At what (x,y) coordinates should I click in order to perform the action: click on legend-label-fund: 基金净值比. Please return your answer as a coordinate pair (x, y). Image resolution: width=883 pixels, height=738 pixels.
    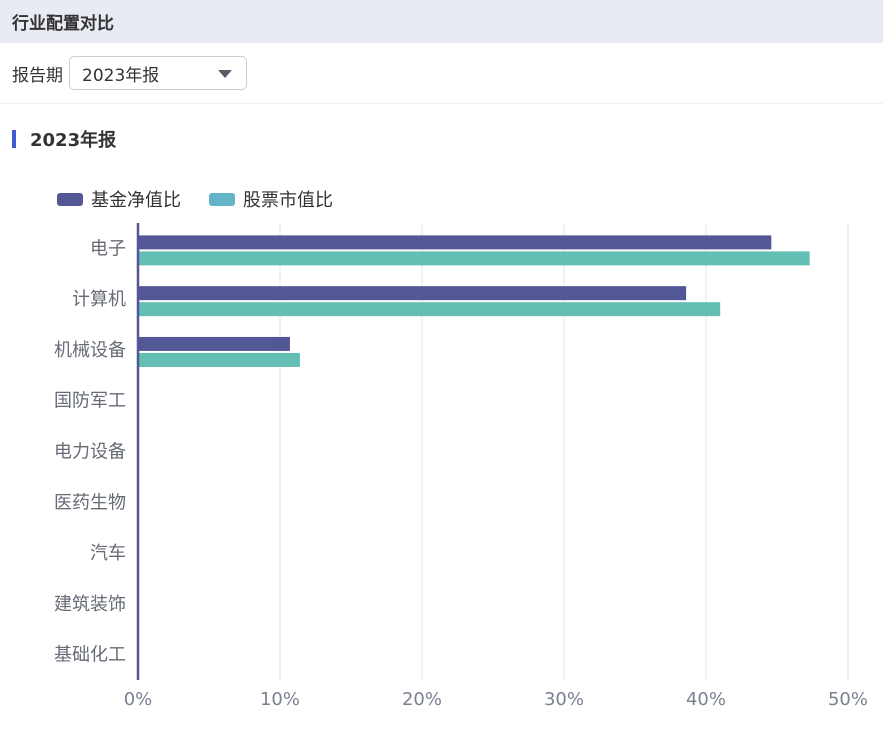
    Looking at the image, I should click on (136, 200).